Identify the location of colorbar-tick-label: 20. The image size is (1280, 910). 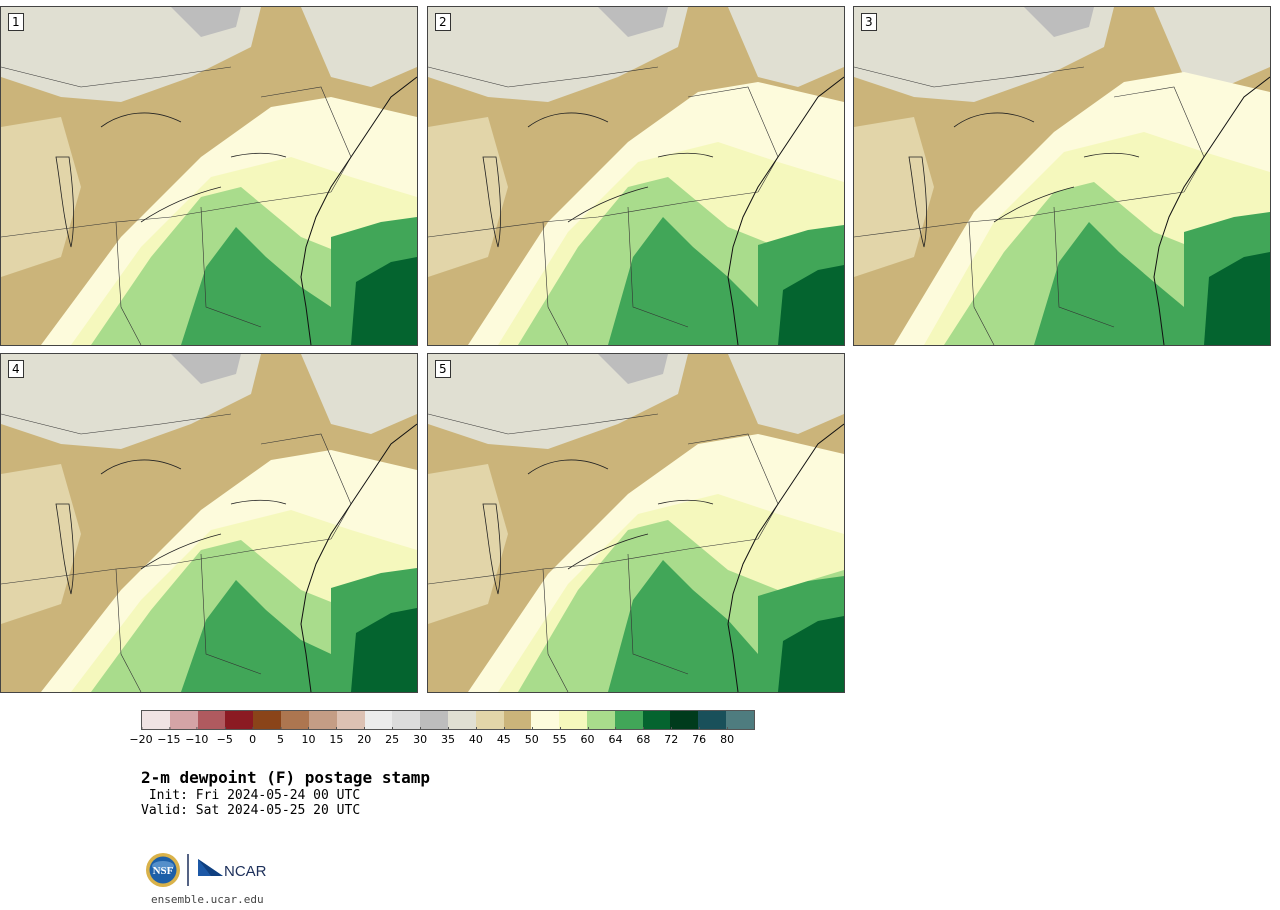
(364, 736).